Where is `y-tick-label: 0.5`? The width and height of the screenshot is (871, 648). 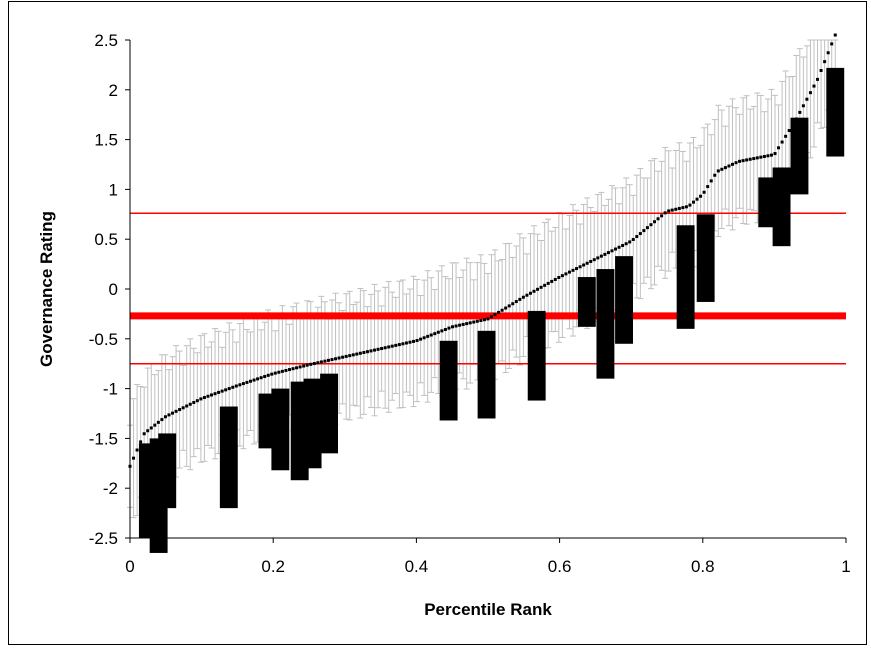 y-tick-label: 0.5 is located at coordinates (106, 239).